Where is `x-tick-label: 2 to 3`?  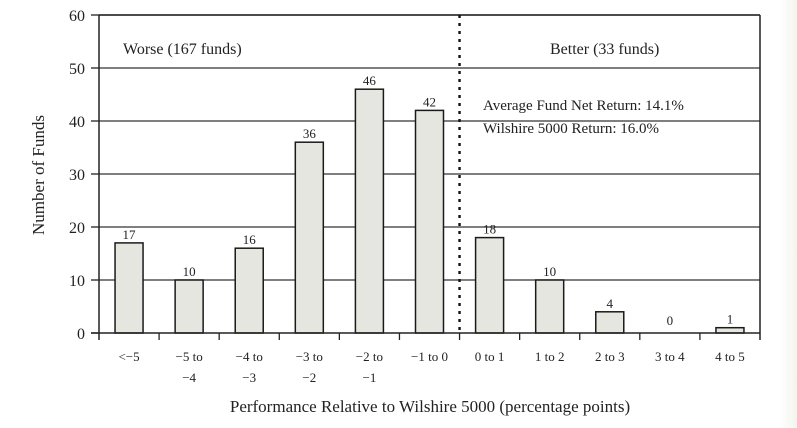 x-tick-label: 2 to 3 is located at coordinates (610, 356).